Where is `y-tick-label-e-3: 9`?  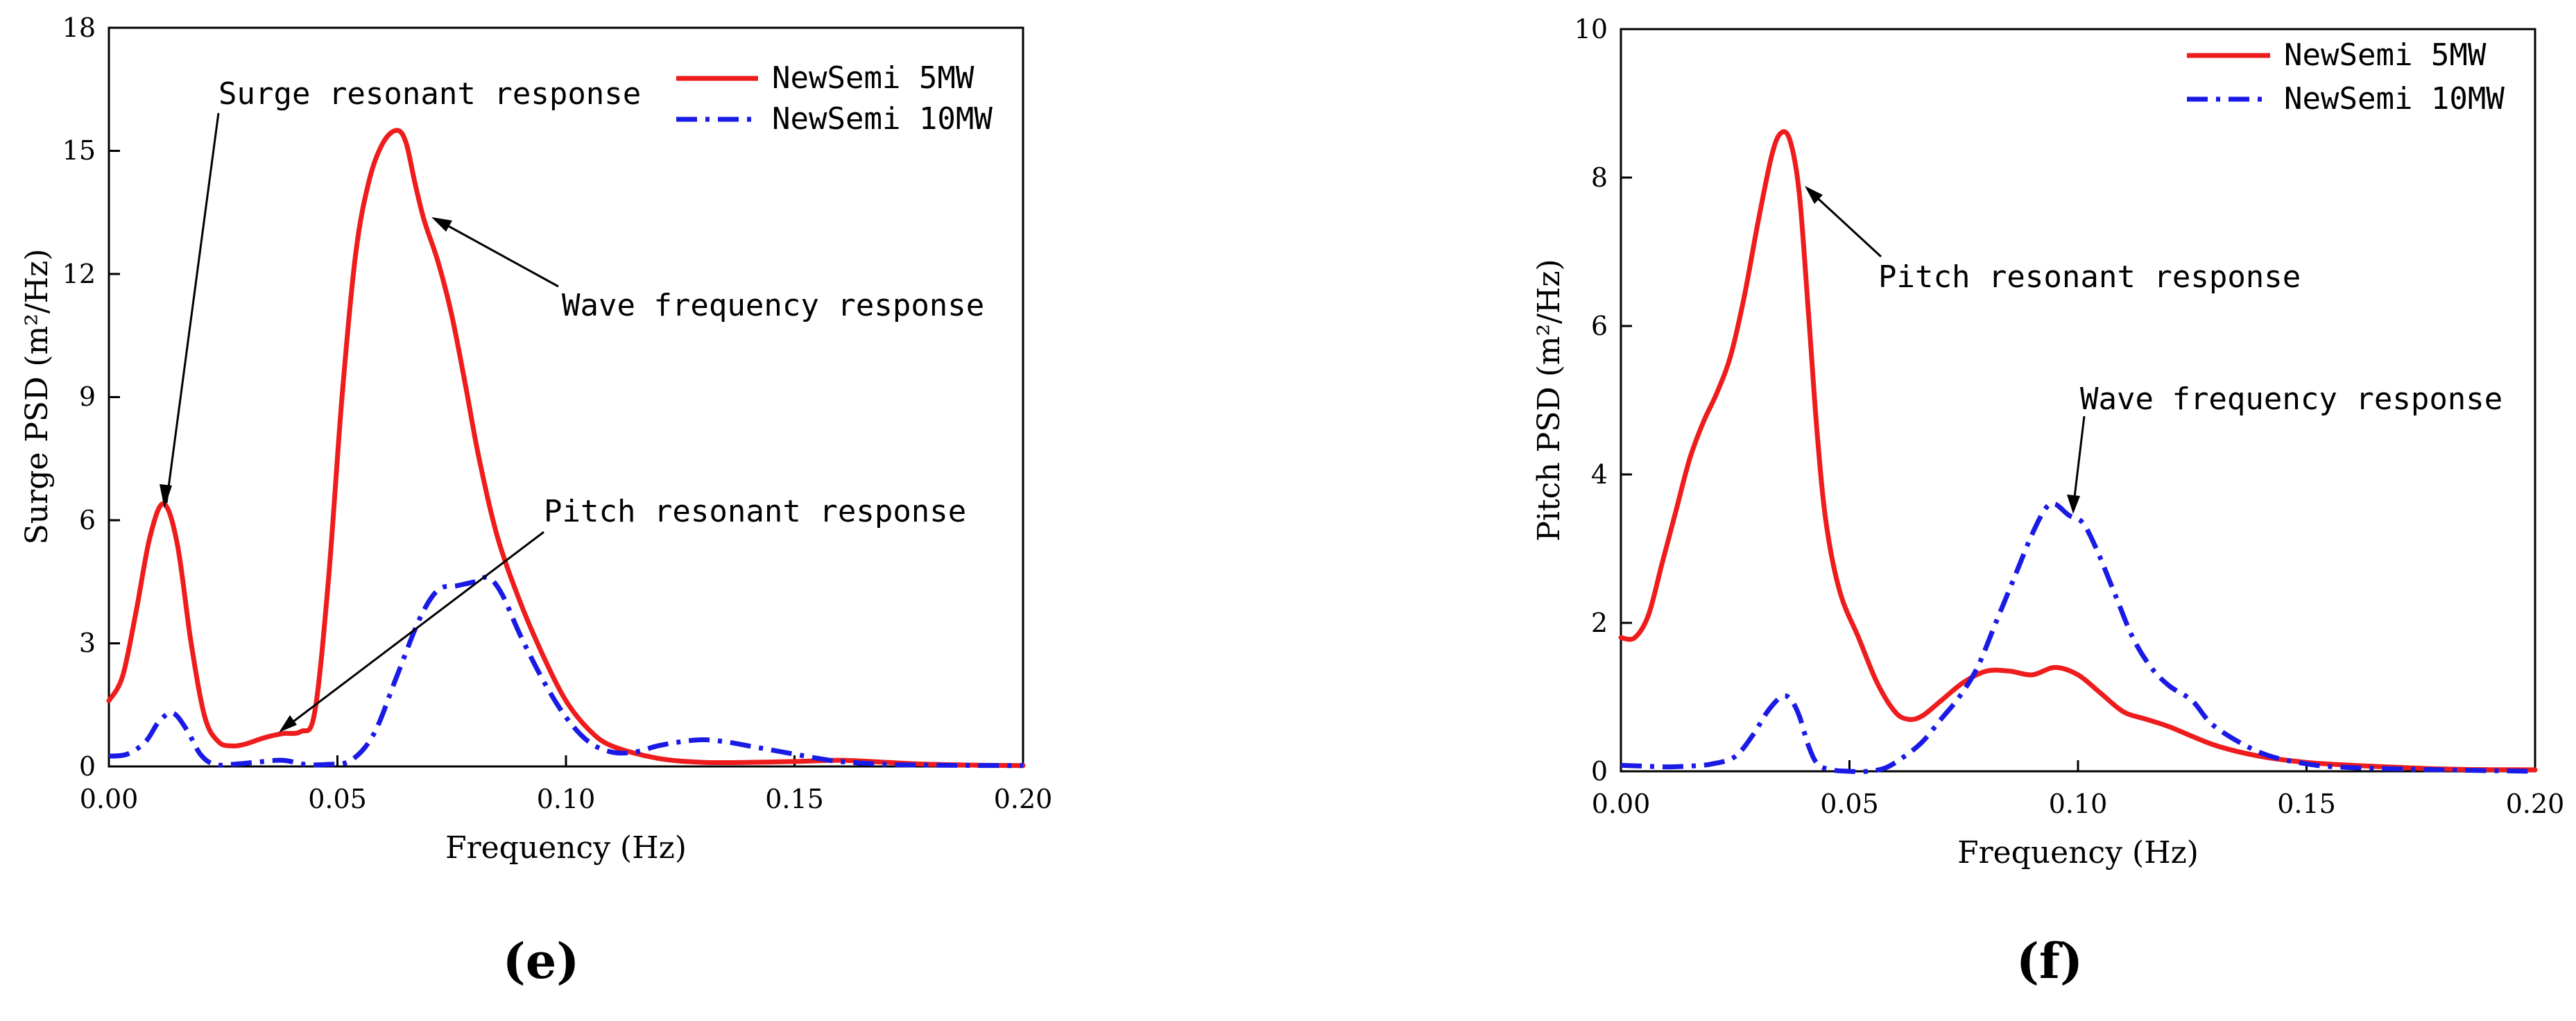 y-tick-label-e-3: 9 is located at coordinates (87, 396).